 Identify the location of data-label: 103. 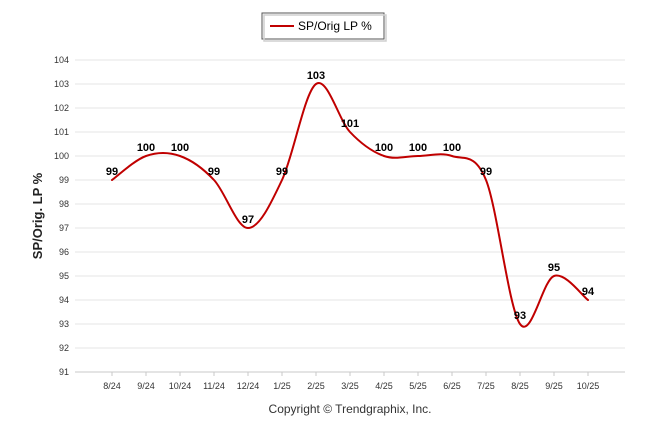
(316, 76).